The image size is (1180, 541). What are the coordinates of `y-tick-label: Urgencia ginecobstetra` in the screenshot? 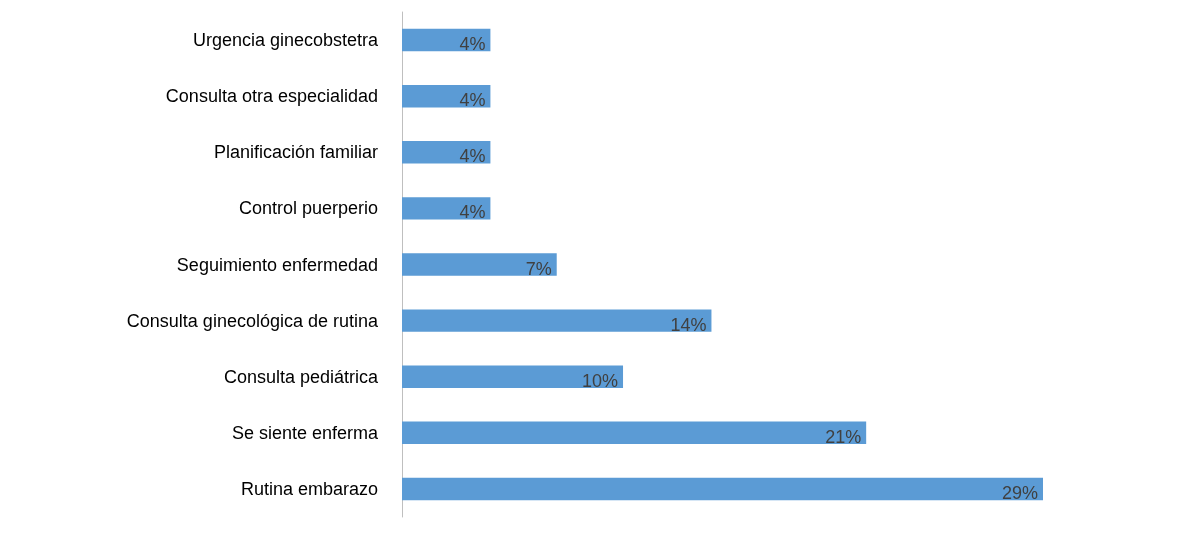 It's located at (285, 40).